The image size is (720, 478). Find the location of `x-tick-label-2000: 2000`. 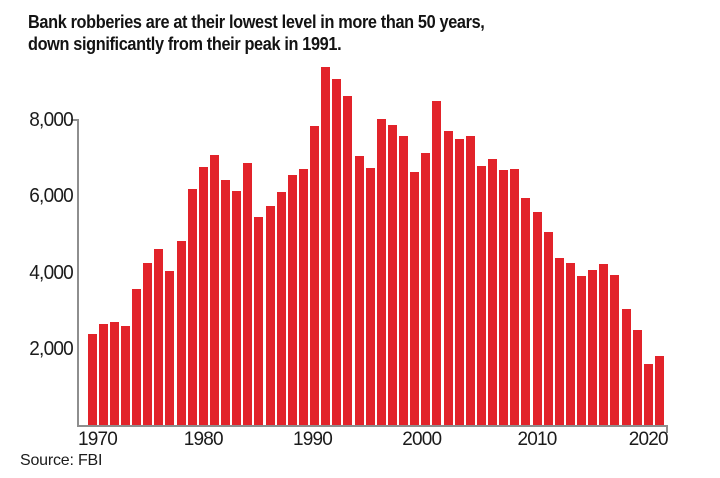

x-tick-label-2000: 2000 is located at coordinates (422, 439).